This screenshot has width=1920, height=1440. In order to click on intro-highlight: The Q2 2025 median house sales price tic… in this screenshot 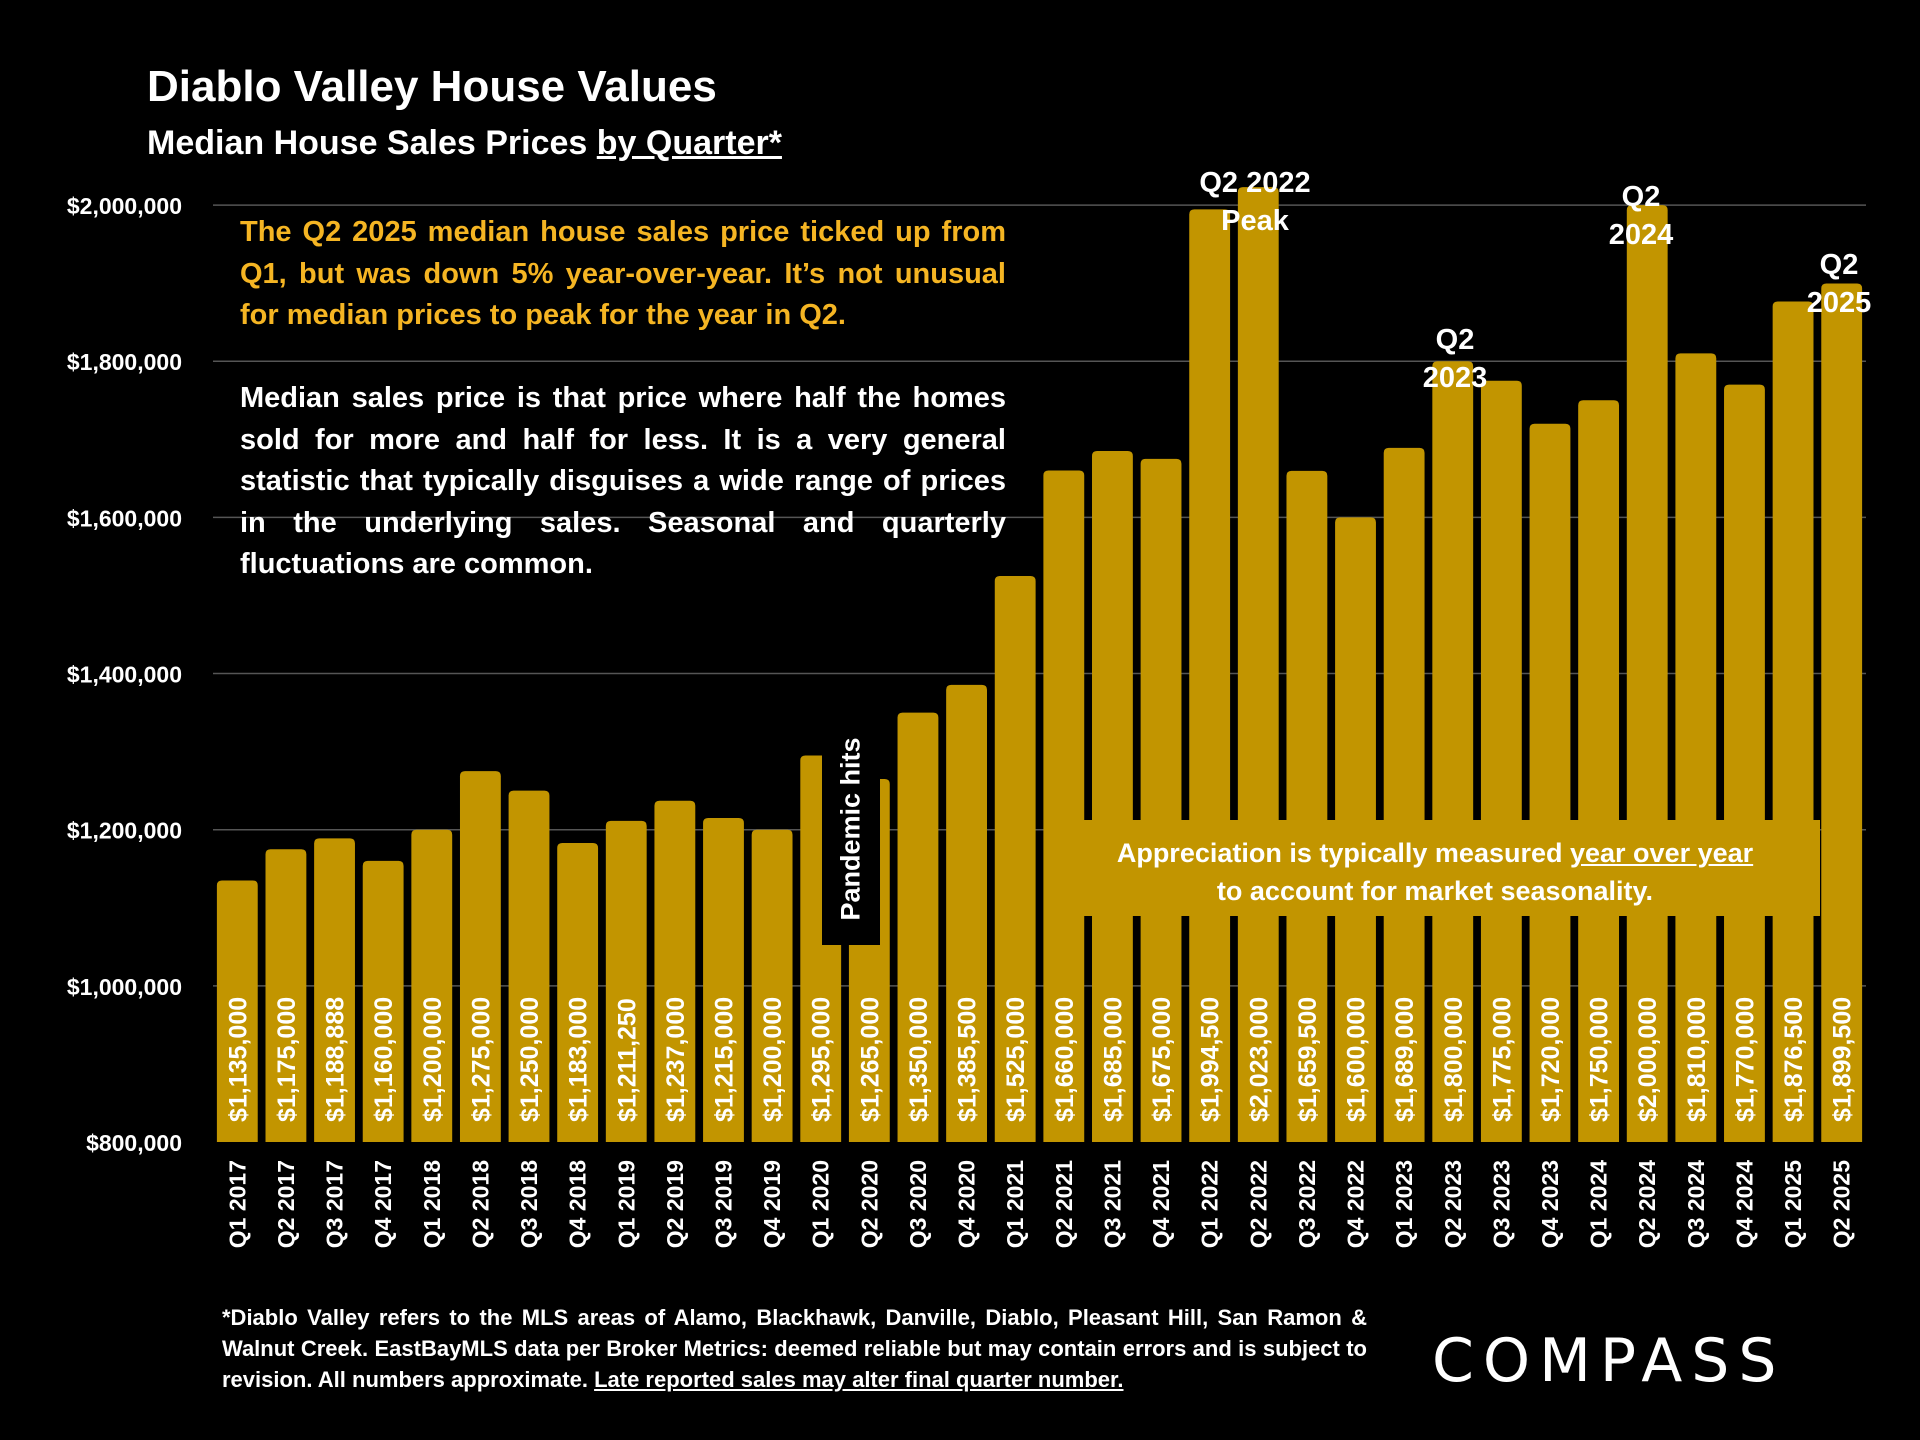, I will do `click(623, 273)`.